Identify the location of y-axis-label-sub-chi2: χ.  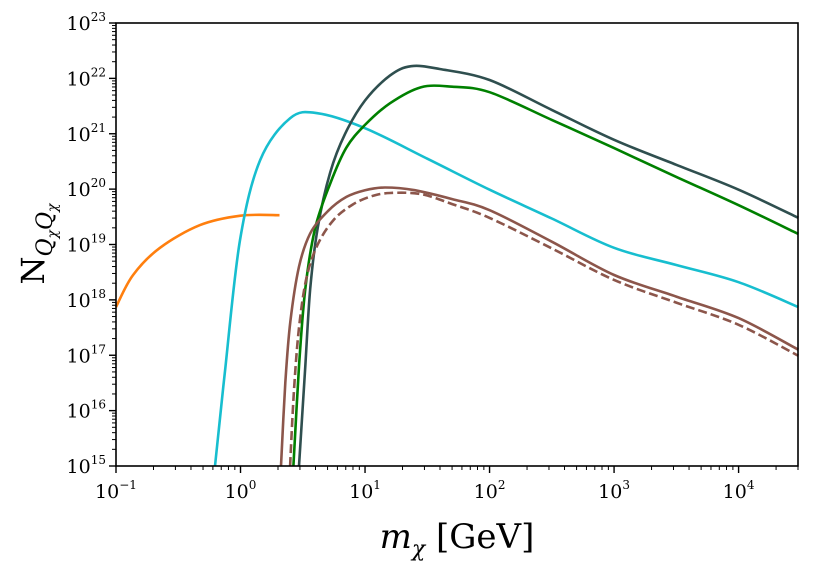
(53, 207).